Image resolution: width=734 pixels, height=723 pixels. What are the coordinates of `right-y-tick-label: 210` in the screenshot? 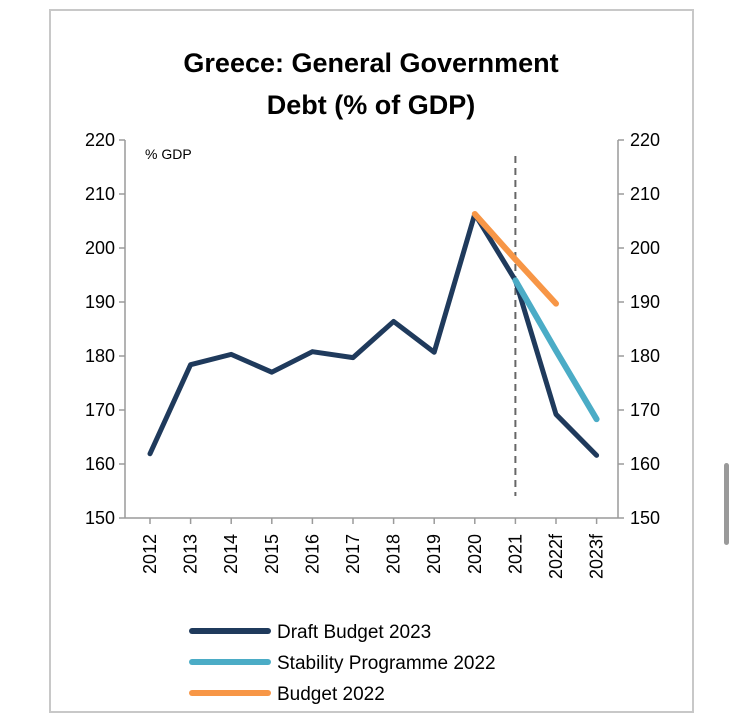 It's located at (645, 194).